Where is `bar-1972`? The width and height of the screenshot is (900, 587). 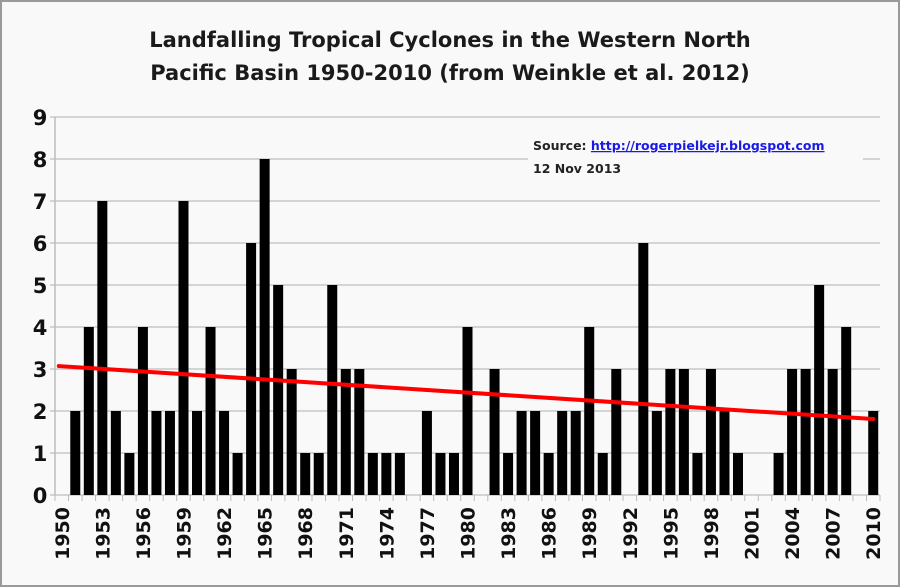 bar-1972 is located at coordinates (359, 432).